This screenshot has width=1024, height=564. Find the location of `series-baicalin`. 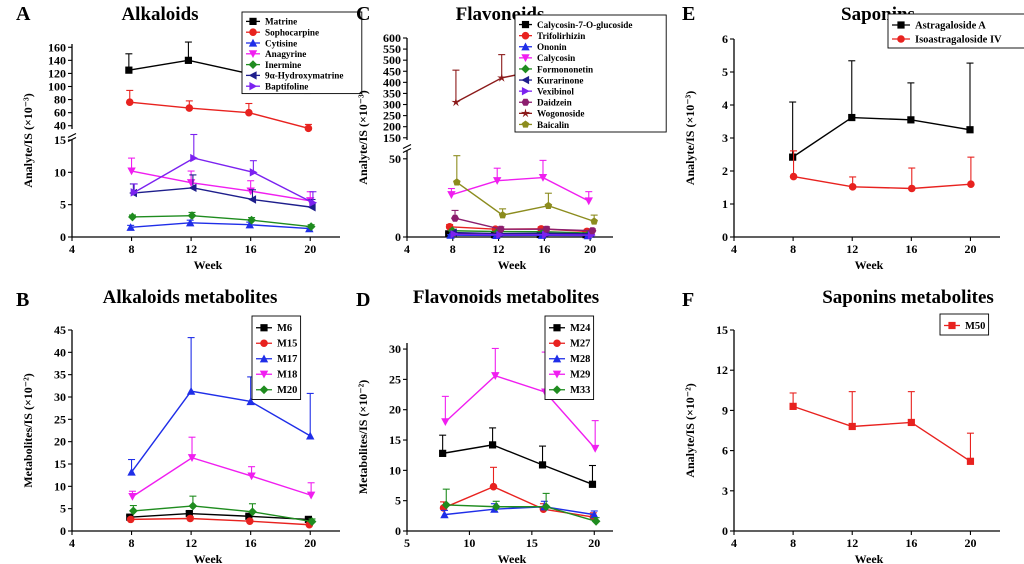

series-baicalin is located at coordinates (525, 190).